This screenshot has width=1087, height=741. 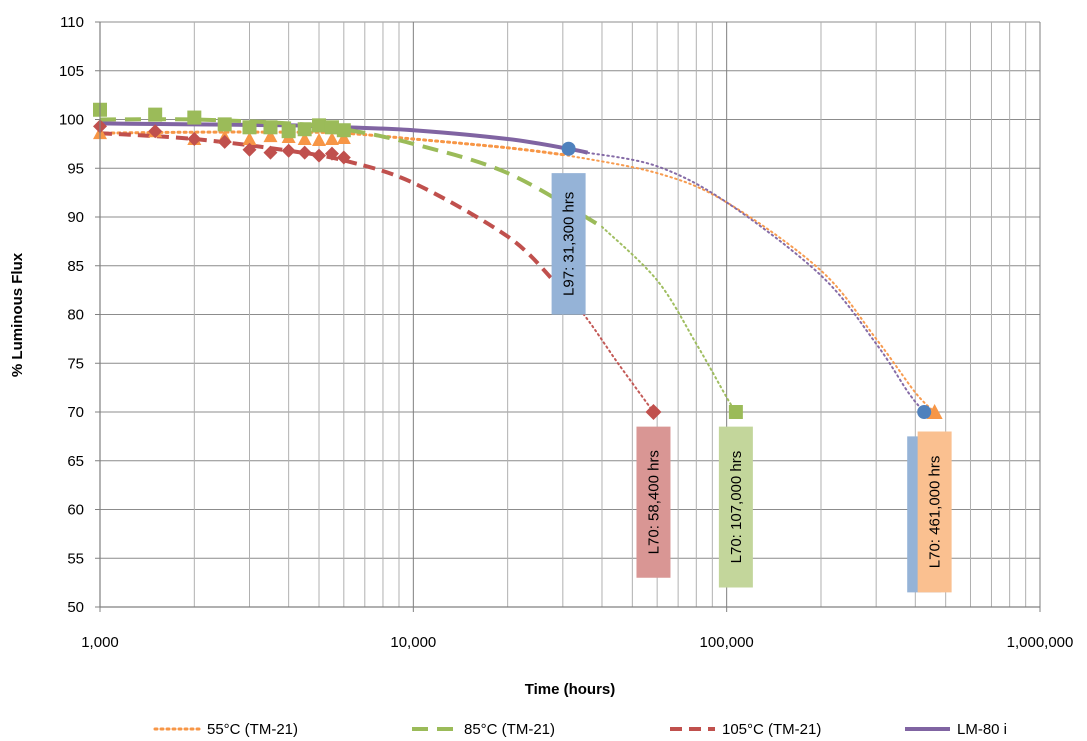 I want to click on x-tick-label: 10,000, so click(x=413, y=642).